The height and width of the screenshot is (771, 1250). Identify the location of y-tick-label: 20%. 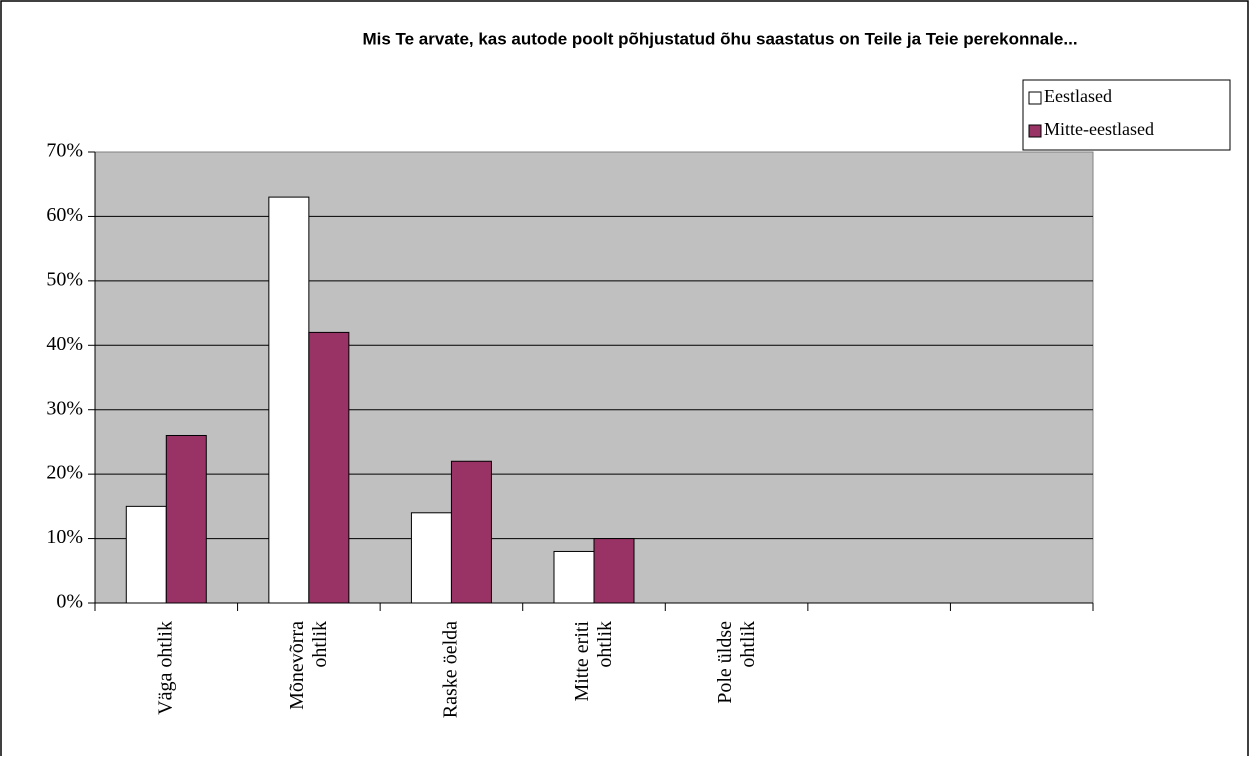
(64, 473).